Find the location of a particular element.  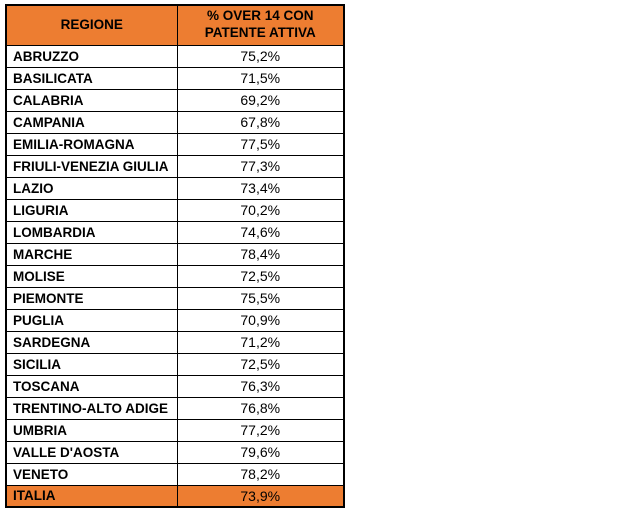

table-row: BASILICATA 71,5% is located at coordinates (175, 78).